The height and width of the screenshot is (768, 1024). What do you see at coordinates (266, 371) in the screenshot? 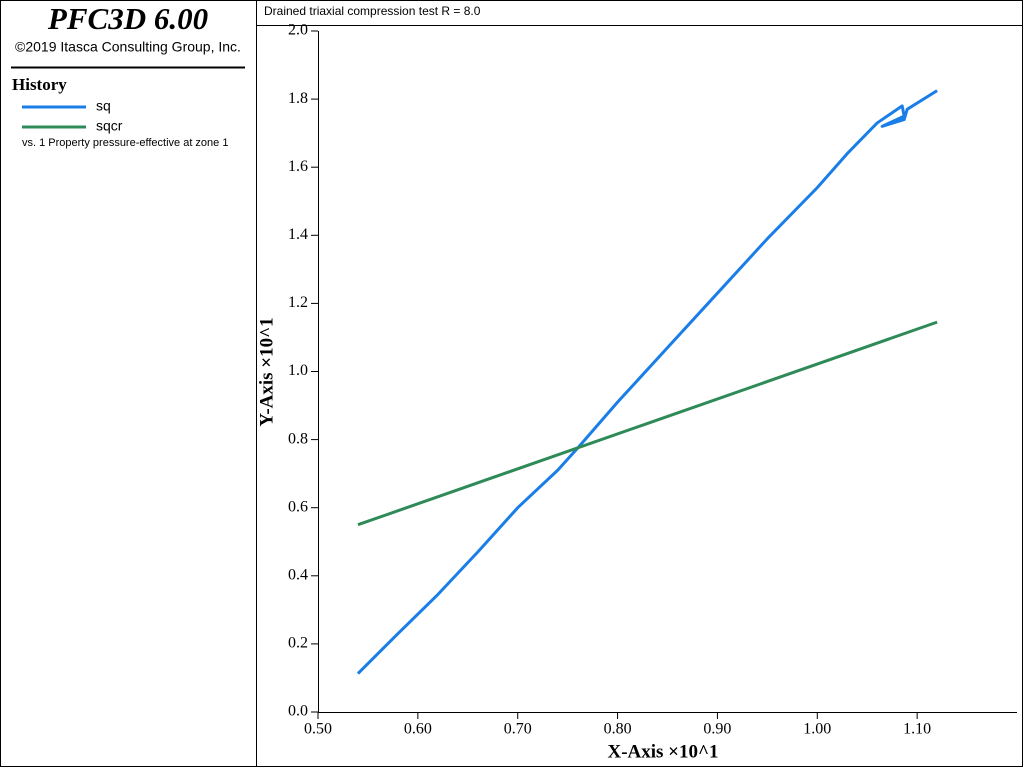
I see `y-axis-label: Y-Axis ×10^1` at bounding box center [266, 371].